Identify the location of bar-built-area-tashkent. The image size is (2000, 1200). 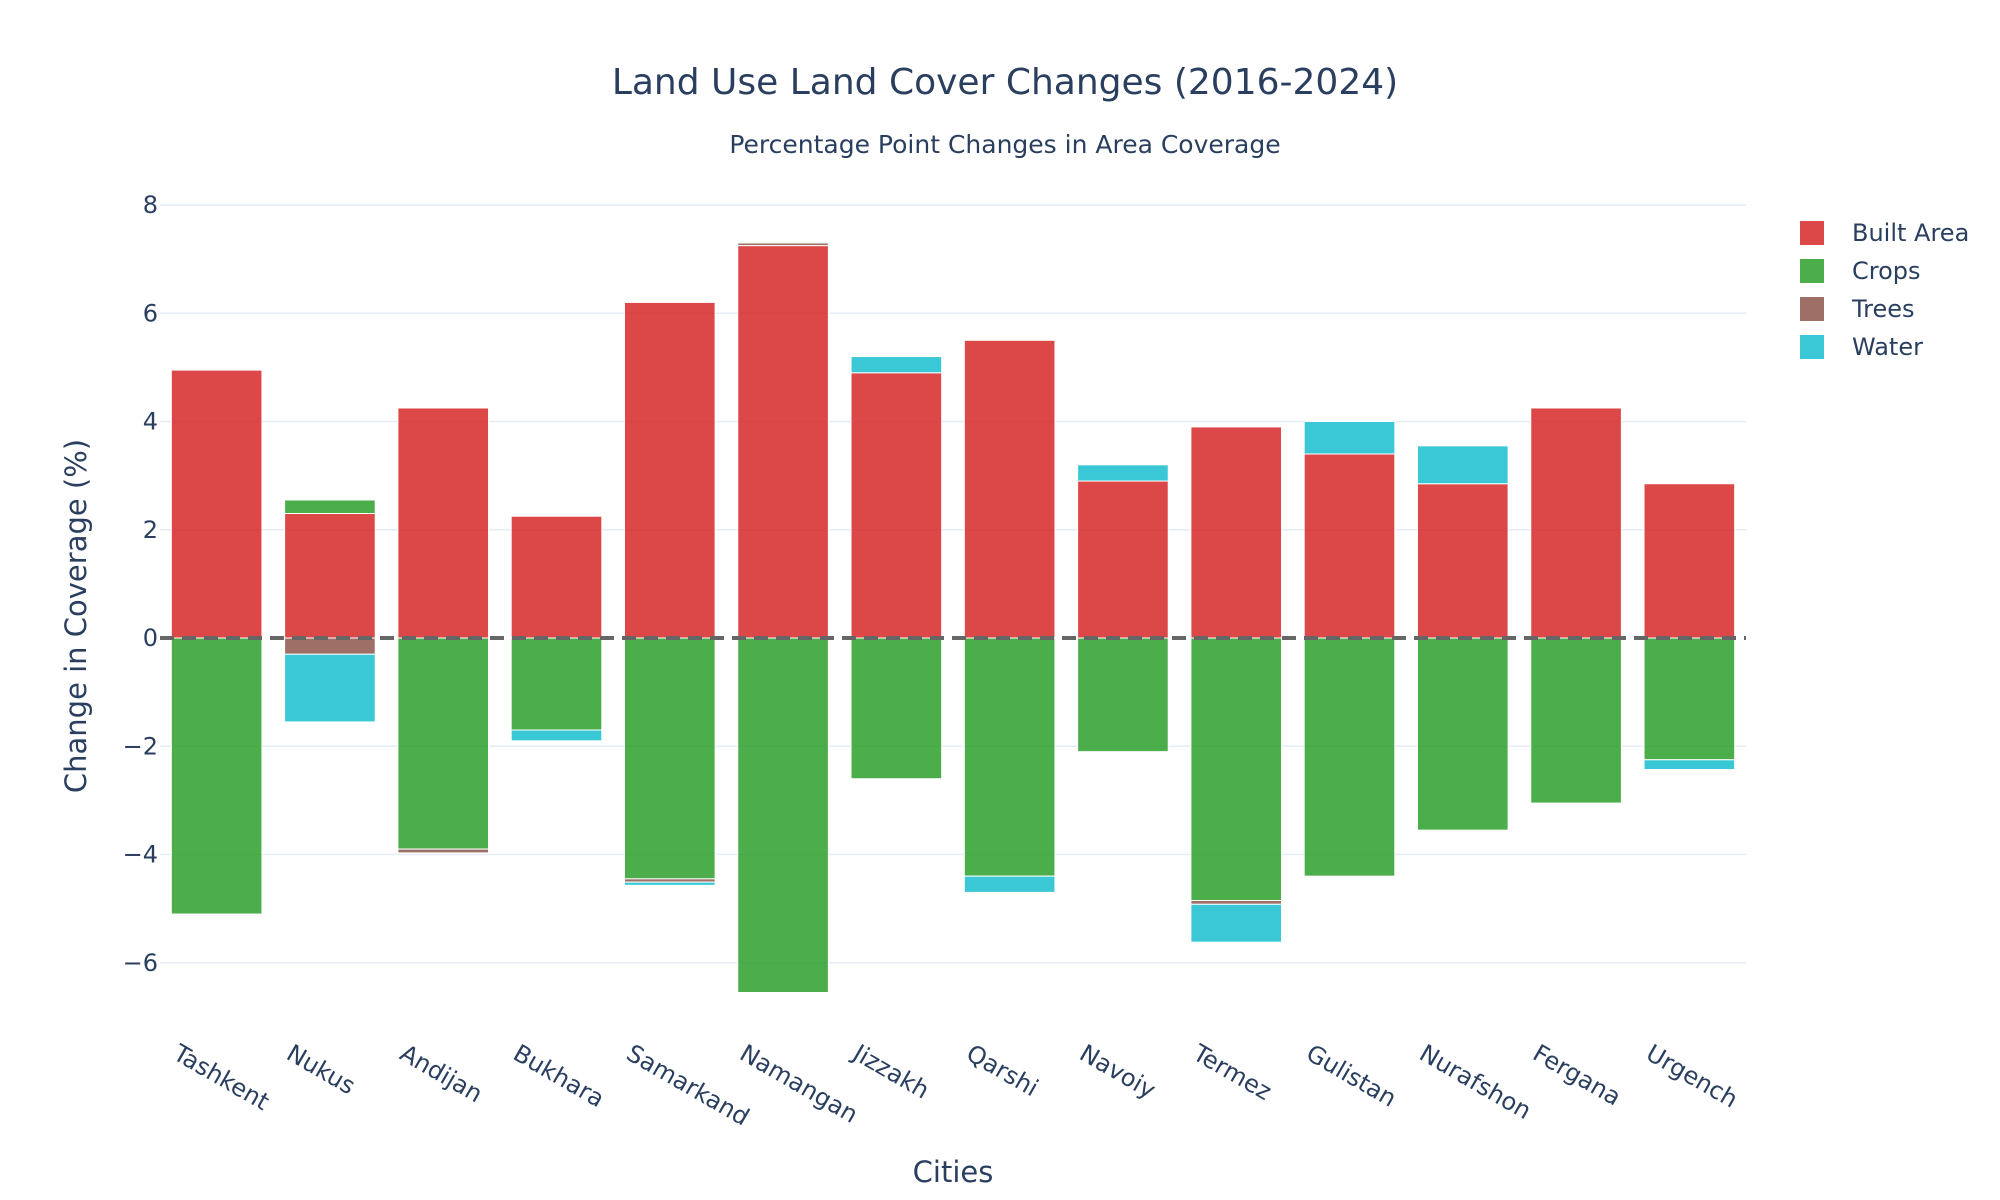
(216, 504).